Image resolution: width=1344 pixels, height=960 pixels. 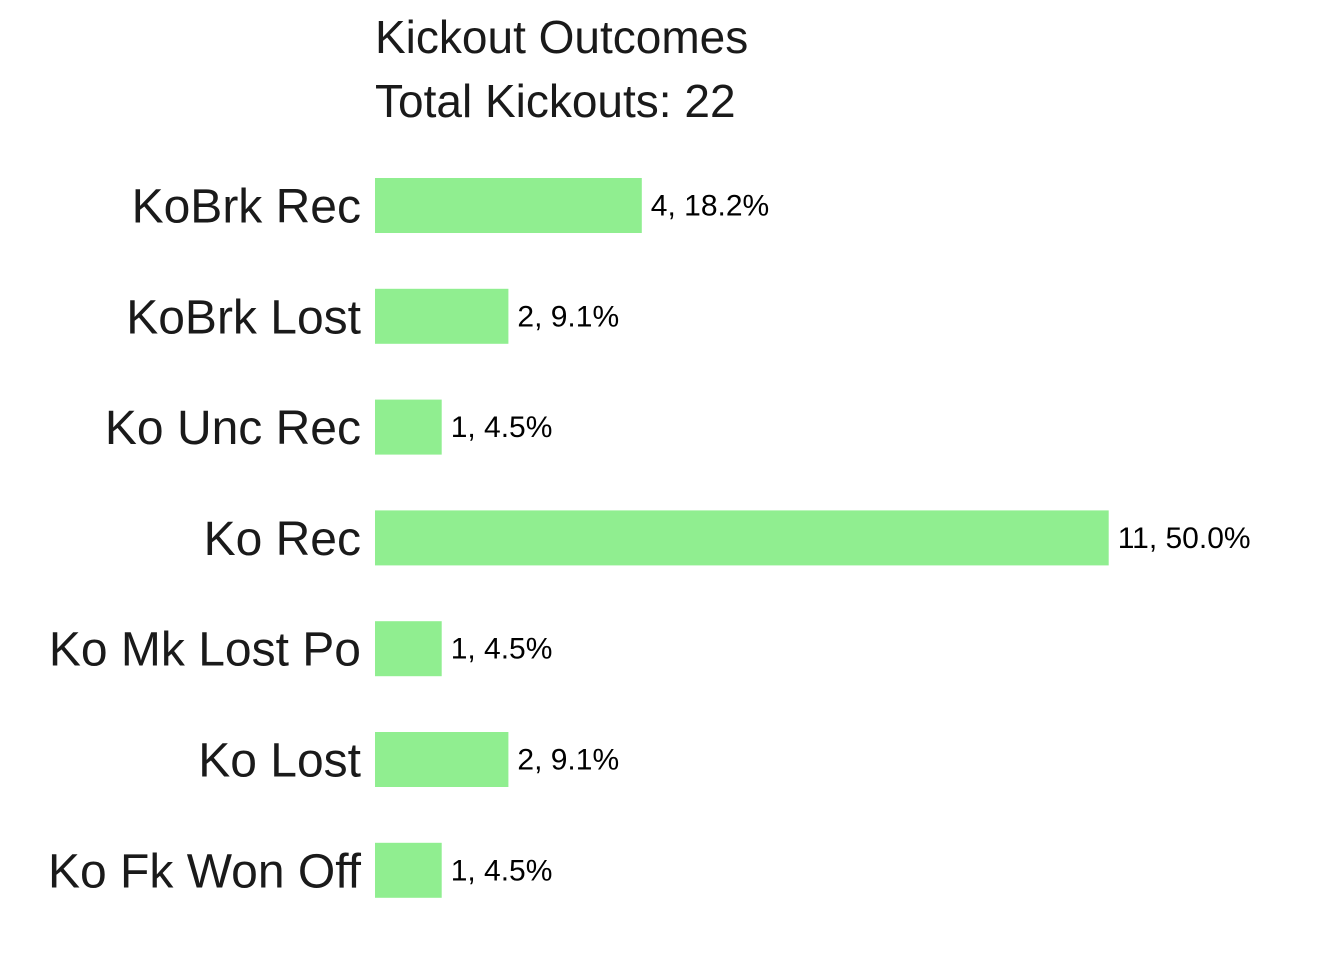 What do you see at coordinates (246, 207) in the screenshot?
I see `category-label: KoBrk Rec` at bounding box center [246, 207].